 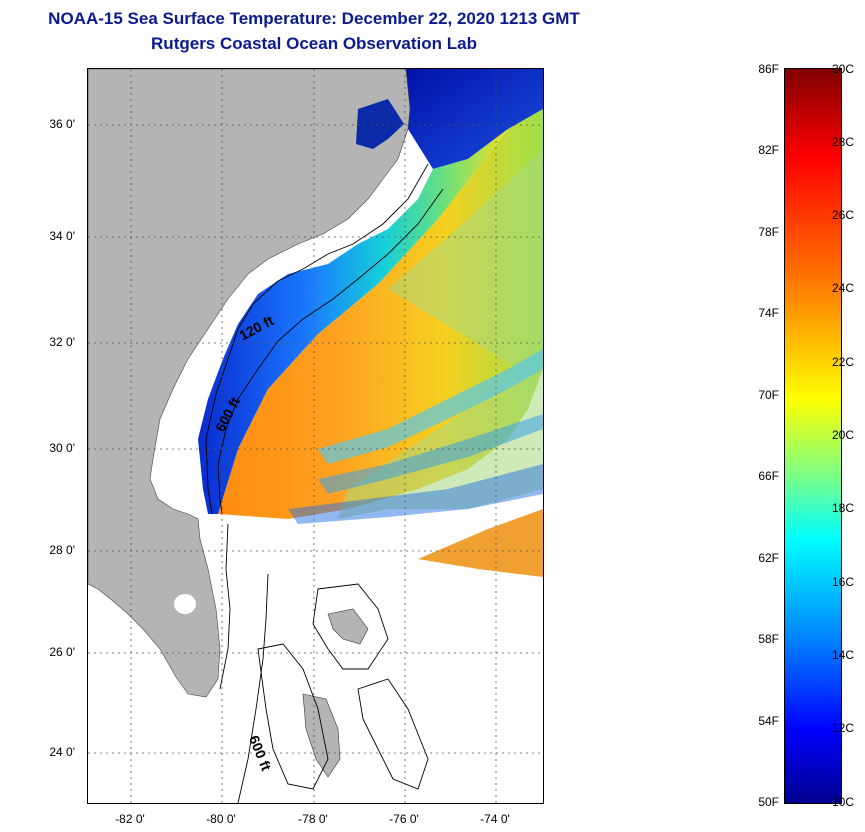 What do you see at coordinates (843, 69) in the screenshot?
I see `colorbar-c-label: 30C` at bounding box center [843, 69].